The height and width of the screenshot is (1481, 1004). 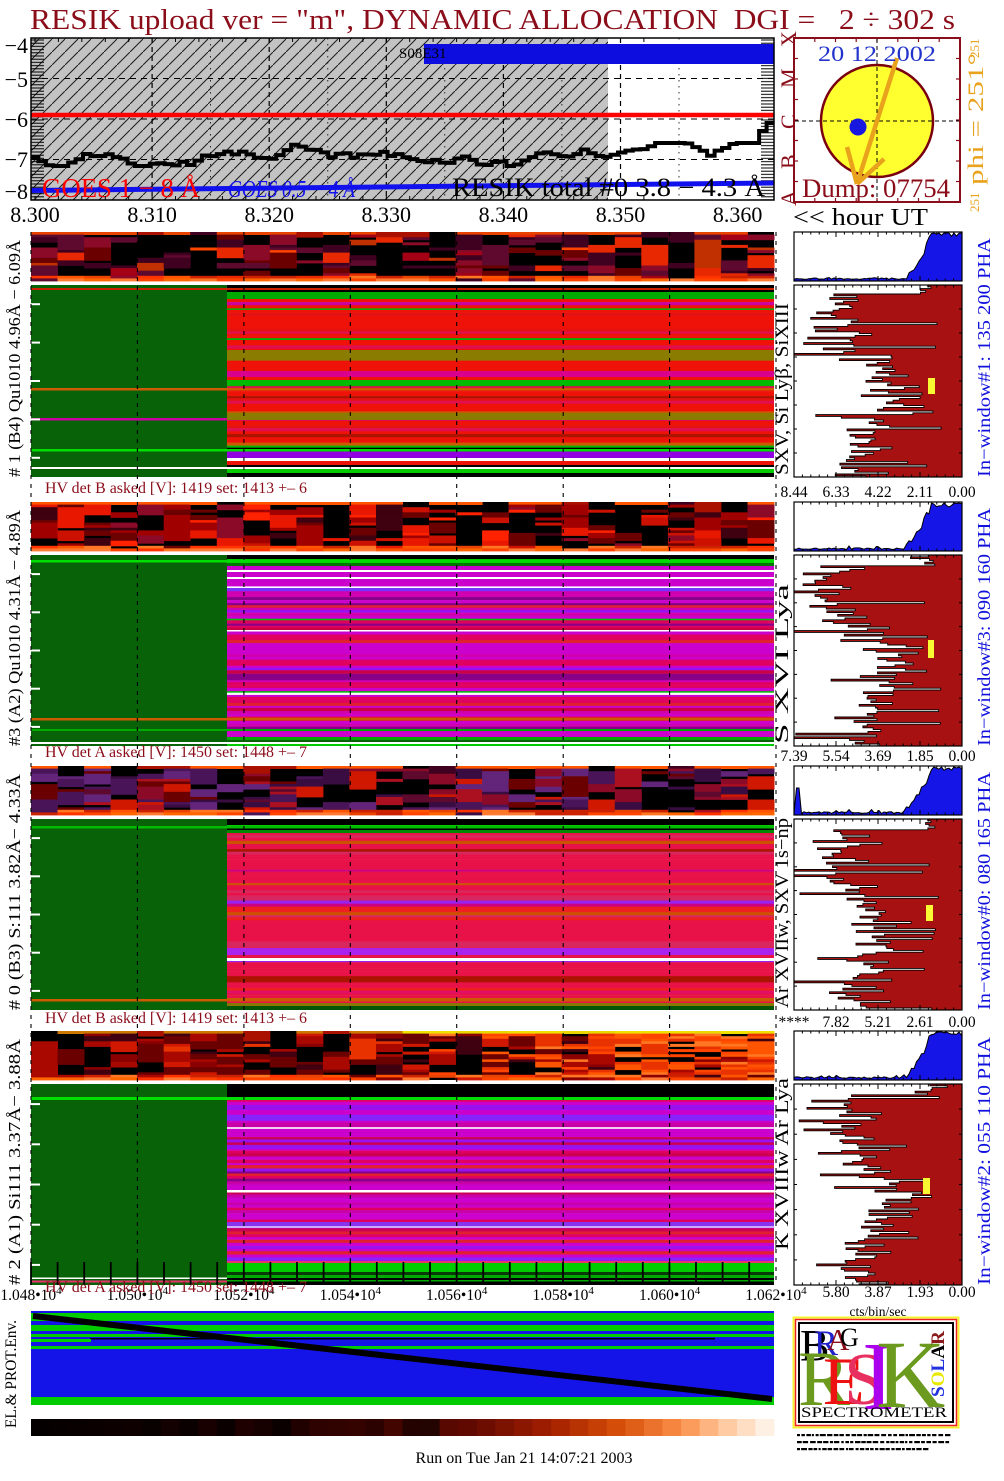 What do you see at coordinates (121, 188) in the screenshot?
I see `svg-text: GOES 1 − 8 Å` at bounding box center [121, 188].